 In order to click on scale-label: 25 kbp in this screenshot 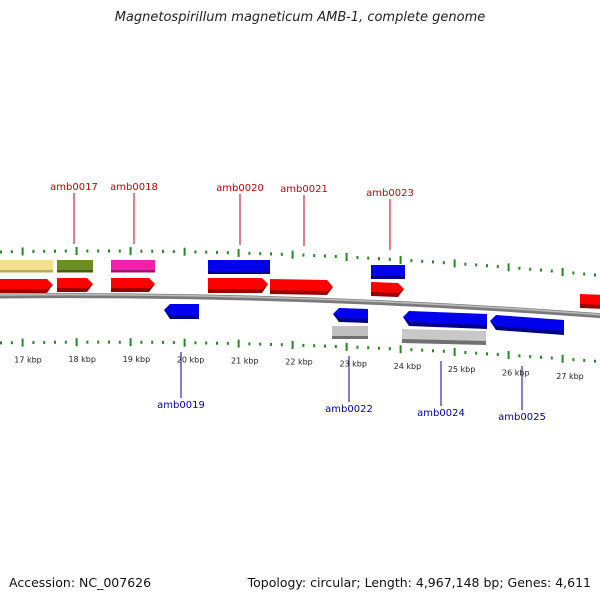, I will do `click(462, 369)`.